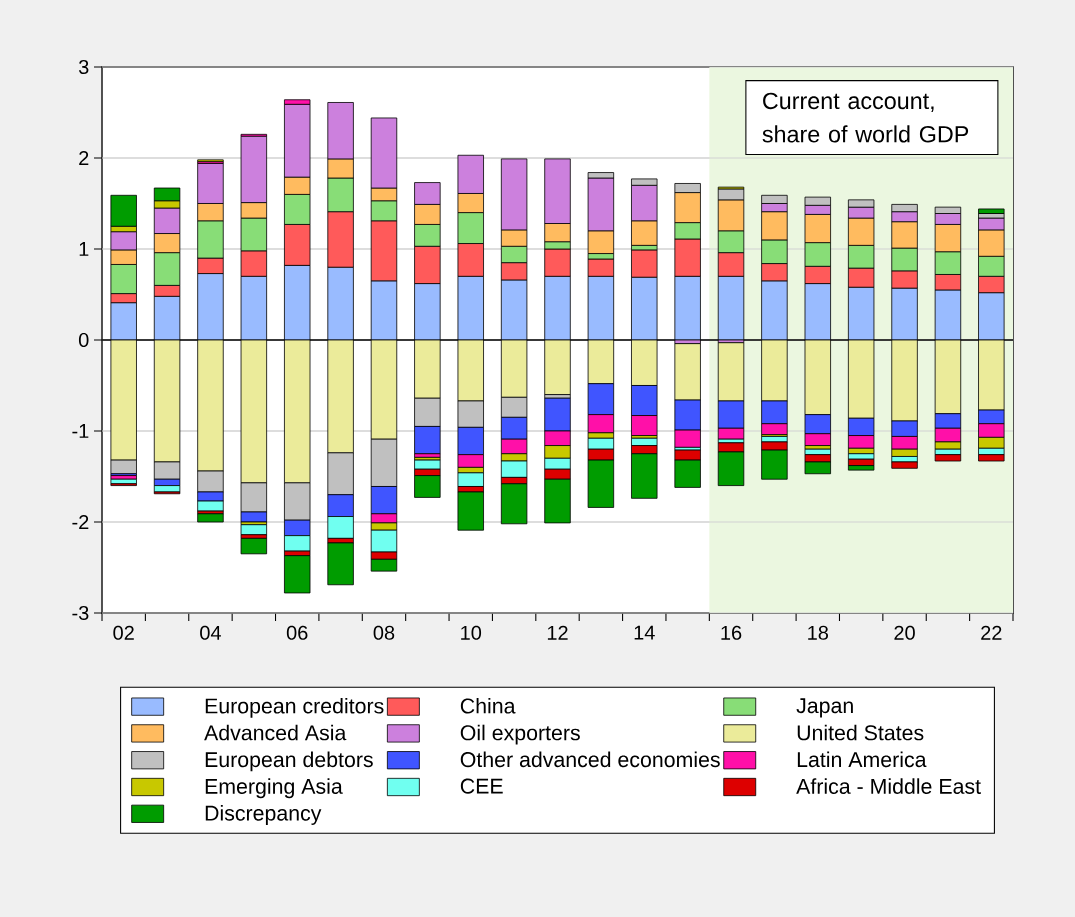 The image size is (1075, 917). I want to click on x-tick-label: 06, so click(297, 632).